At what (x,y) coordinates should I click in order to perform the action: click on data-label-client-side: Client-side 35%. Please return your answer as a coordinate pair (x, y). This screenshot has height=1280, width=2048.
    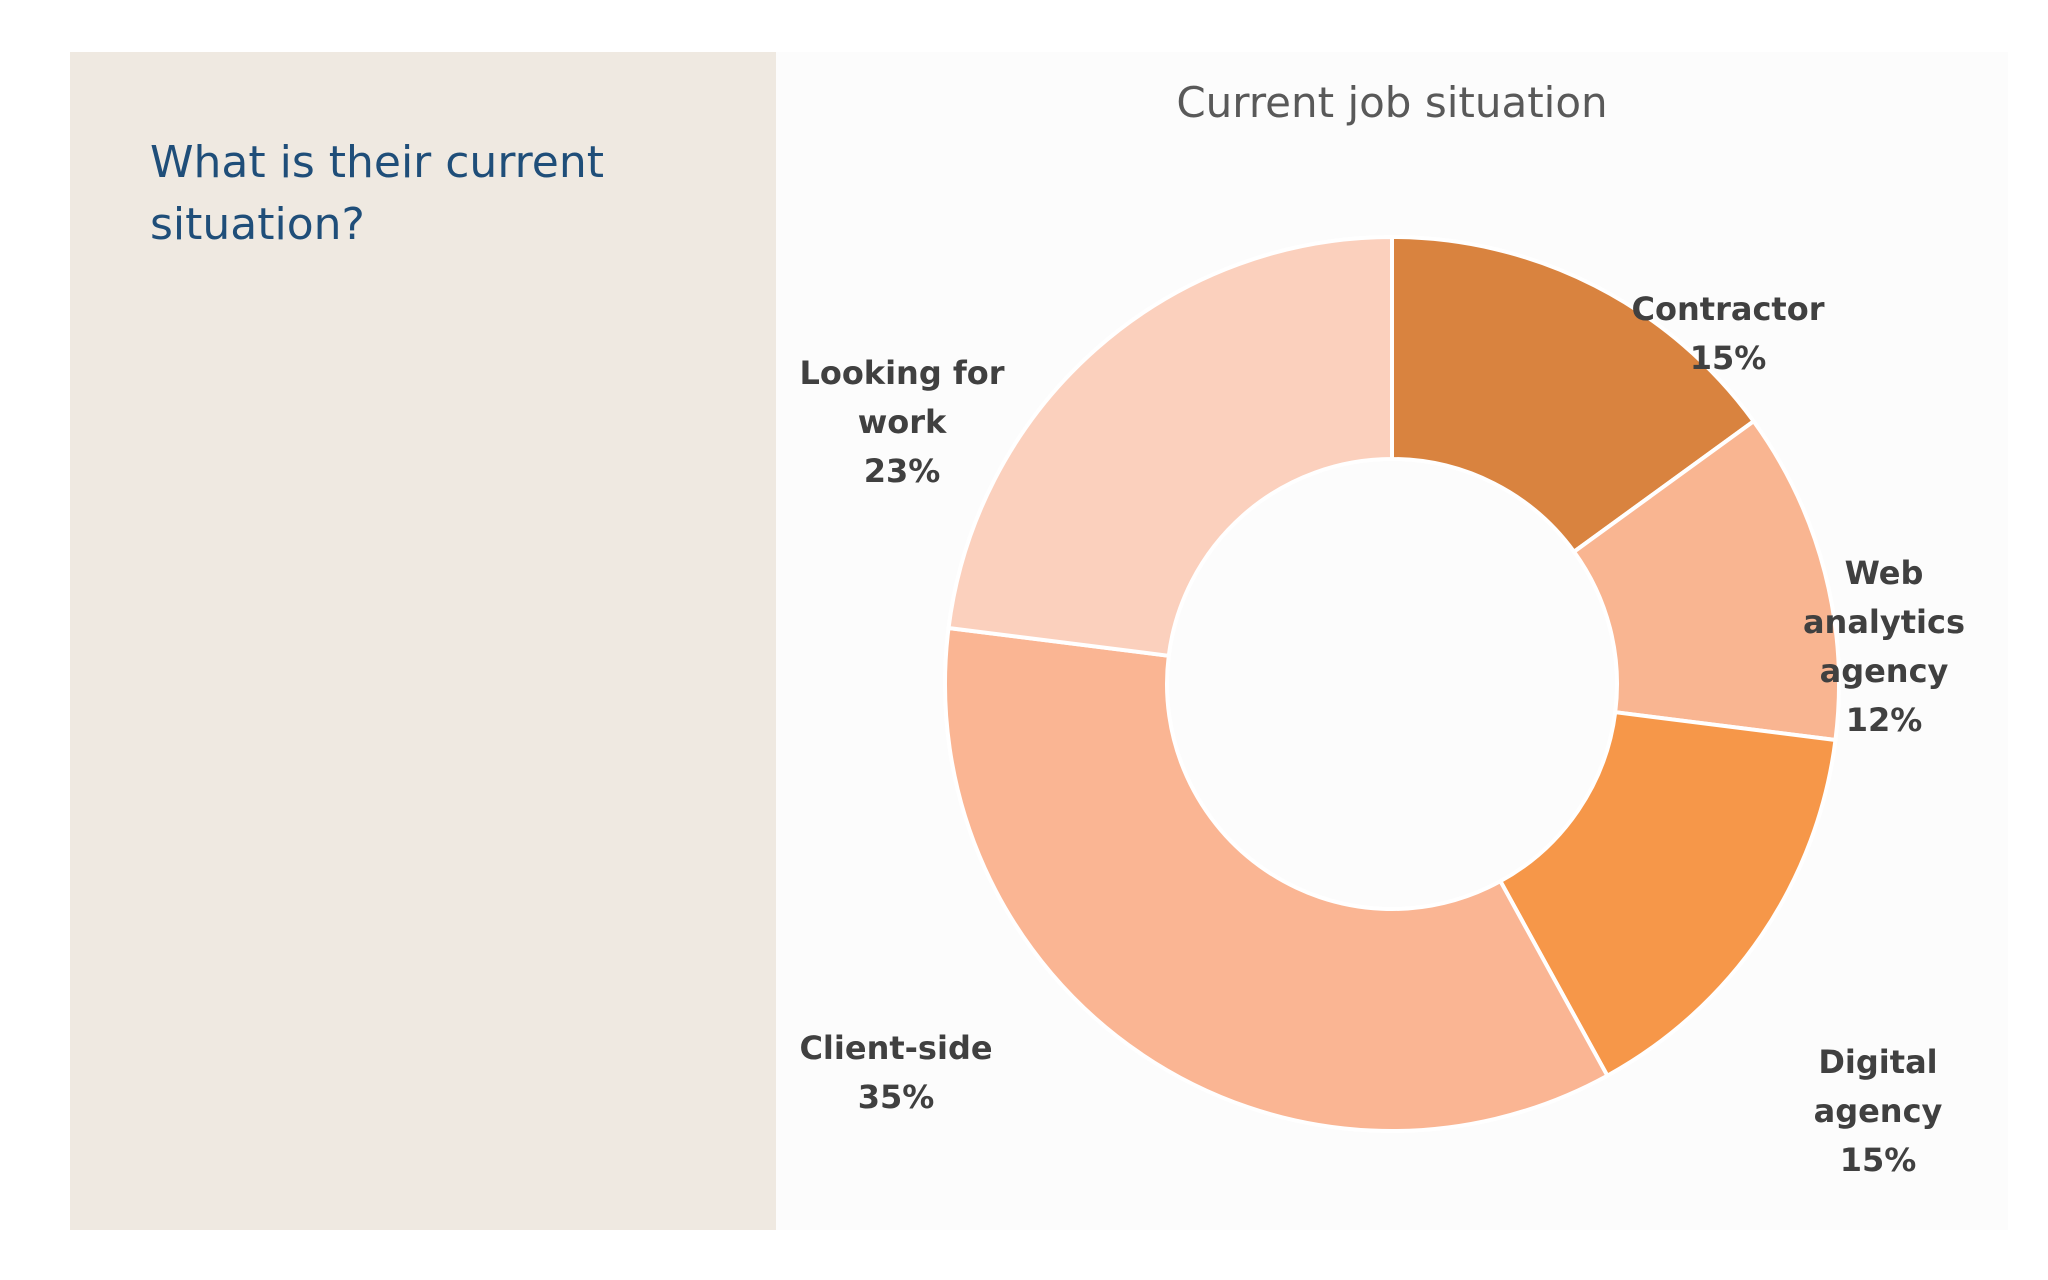
    Looking at the image, I should click on (896, 1073).